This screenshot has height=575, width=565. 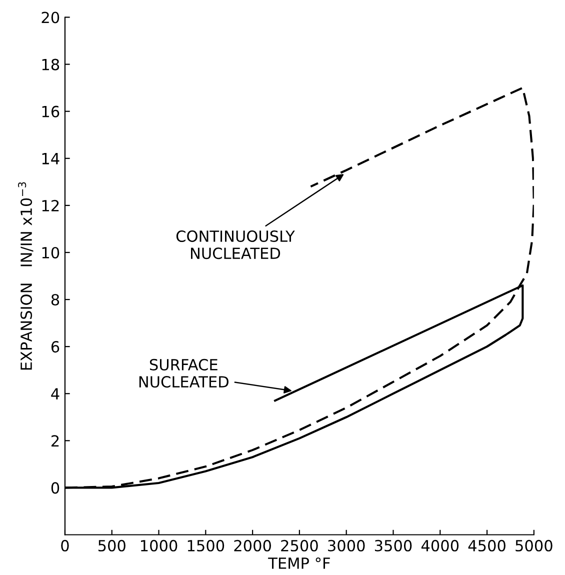 I want to click on y-tick-label: 14, so click(x=51, y=158).